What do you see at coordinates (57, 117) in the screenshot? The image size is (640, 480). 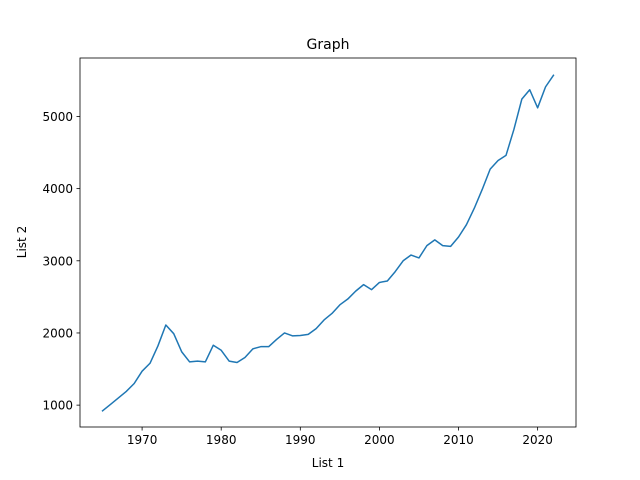 I see `y-tick-label: 5000` at bounding box center [57, 117].